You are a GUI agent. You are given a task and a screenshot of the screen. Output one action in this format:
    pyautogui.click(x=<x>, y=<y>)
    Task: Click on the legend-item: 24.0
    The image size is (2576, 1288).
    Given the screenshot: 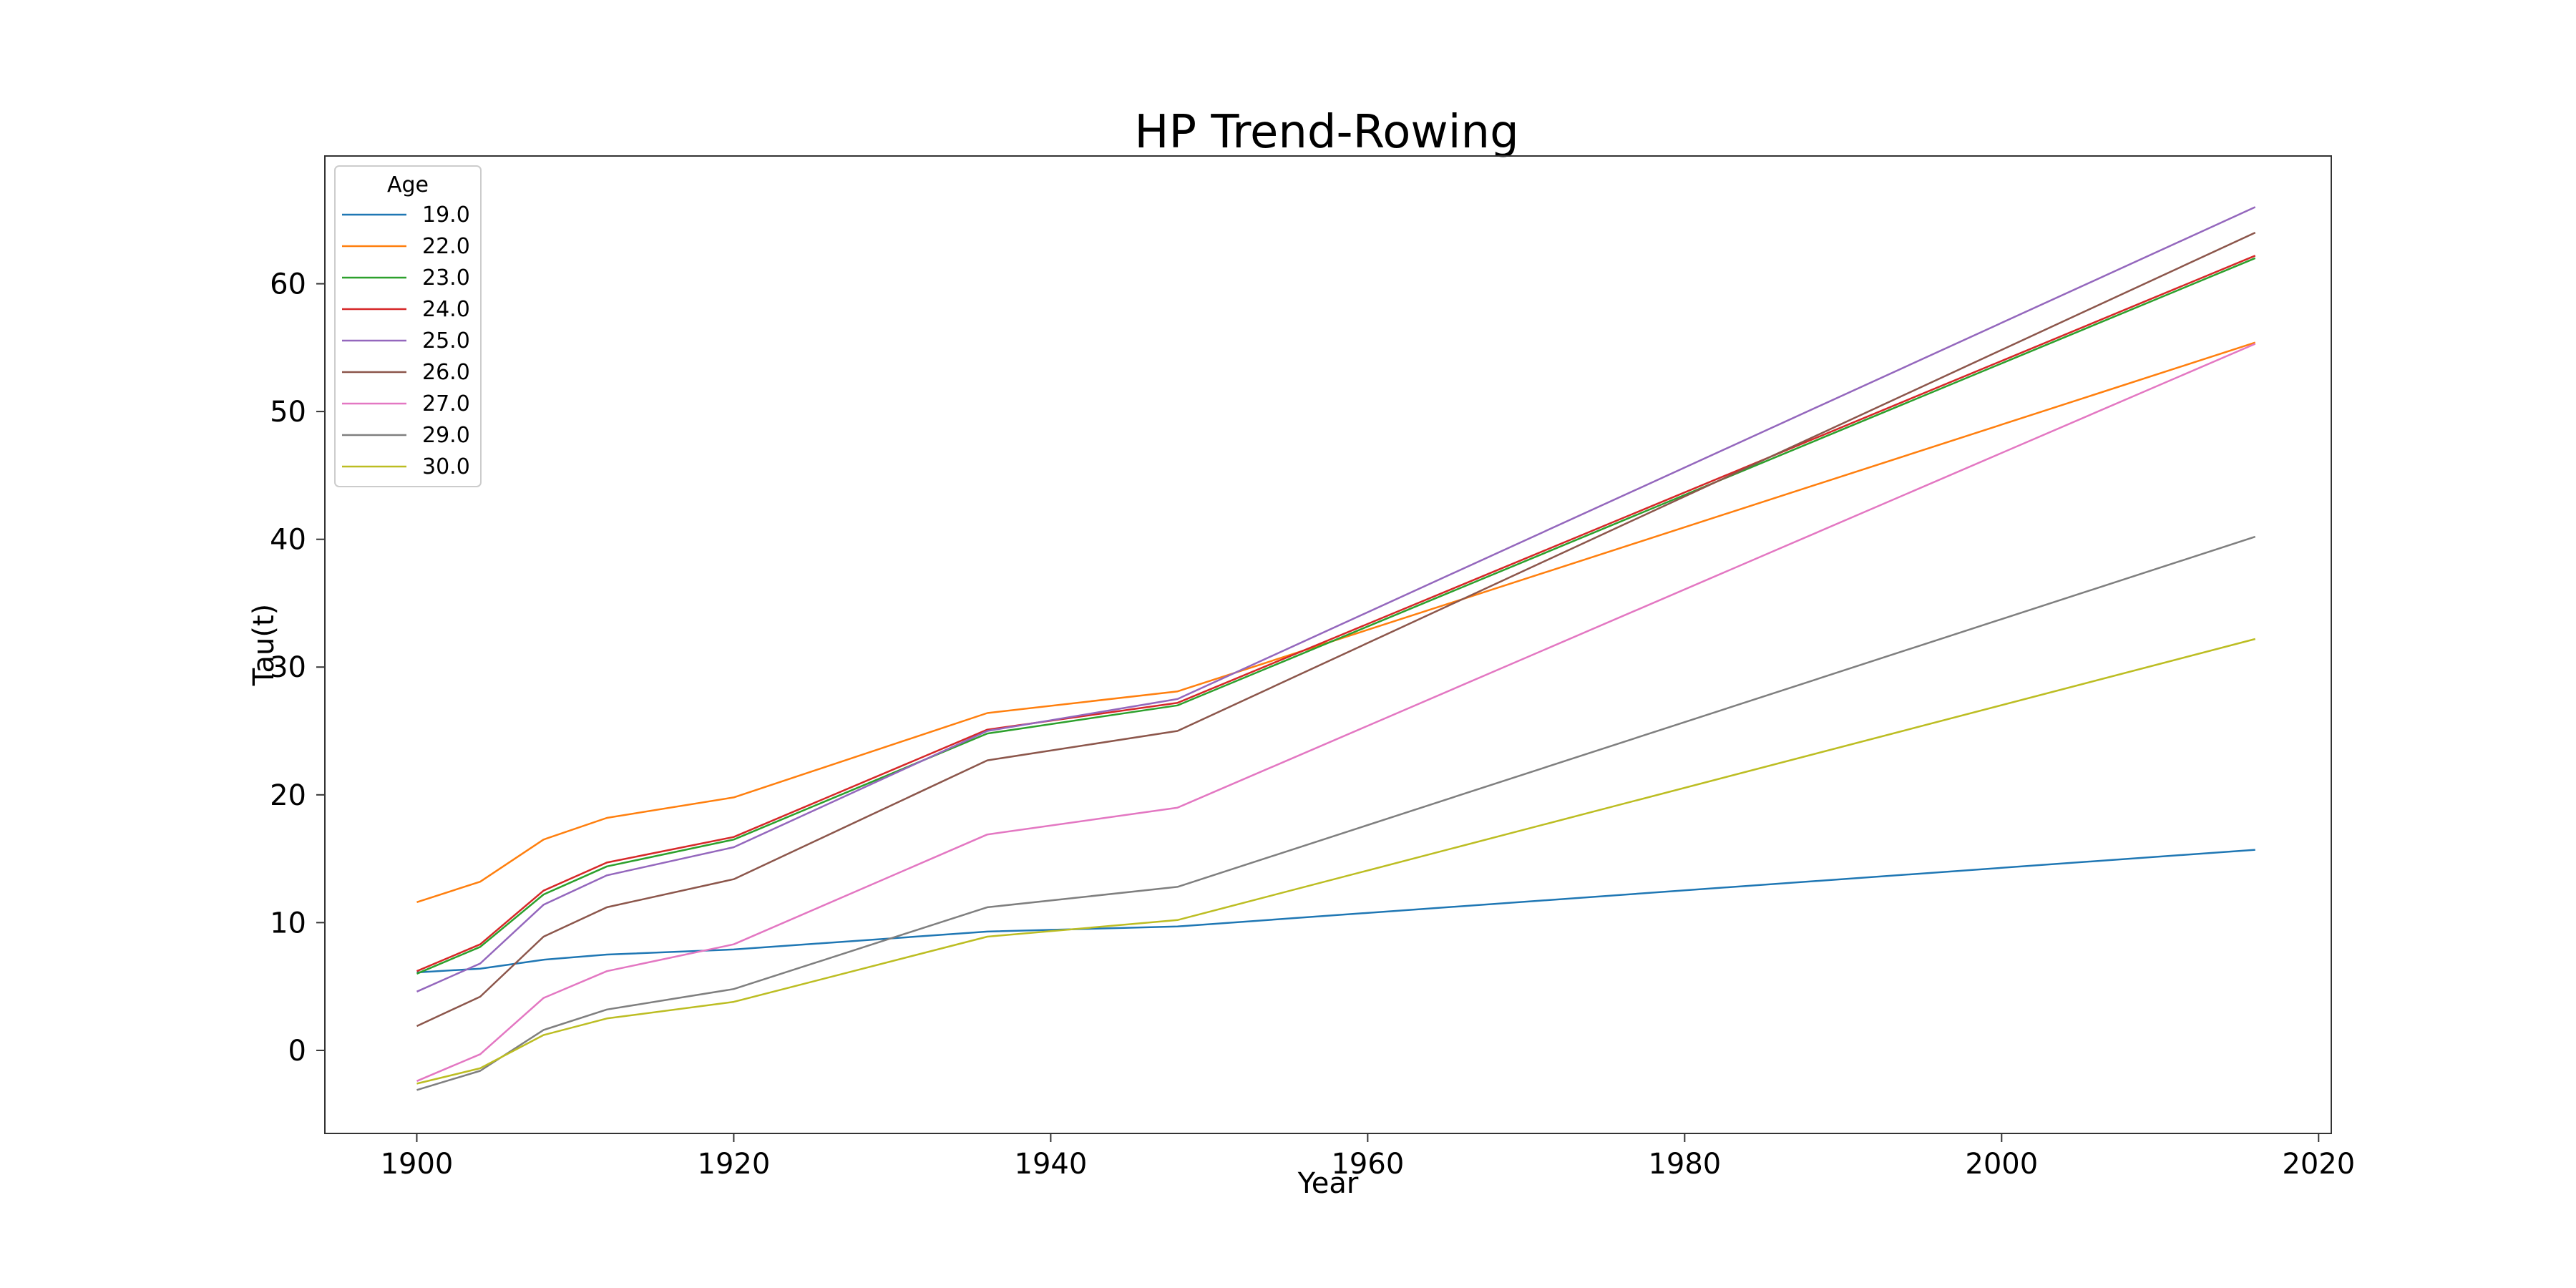 What is the action you would take?
    pyautogui.click(x=406, y=309)
    